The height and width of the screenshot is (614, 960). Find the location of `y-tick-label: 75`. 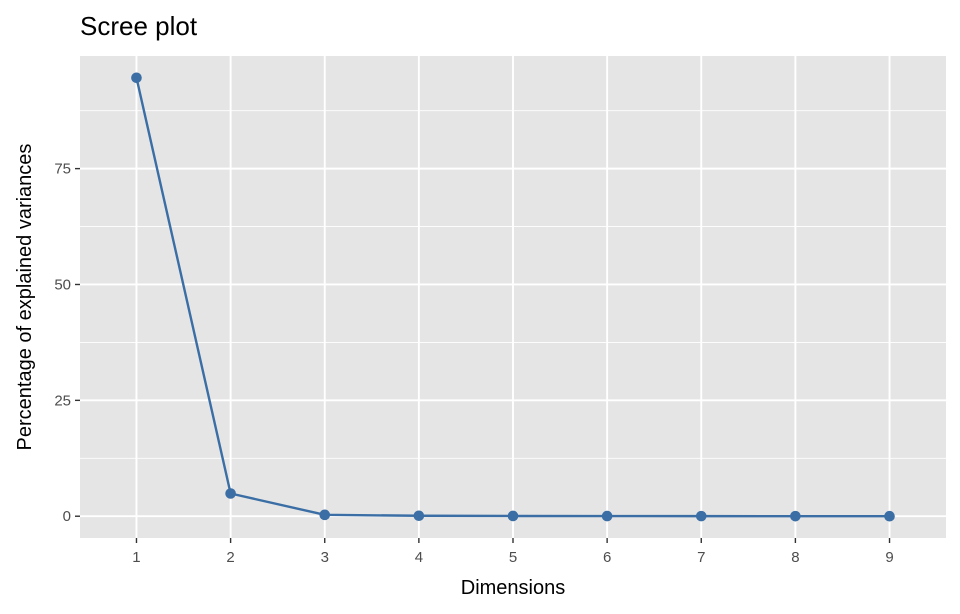

y-tick-label: 75 is located at coordinates (62, 169).